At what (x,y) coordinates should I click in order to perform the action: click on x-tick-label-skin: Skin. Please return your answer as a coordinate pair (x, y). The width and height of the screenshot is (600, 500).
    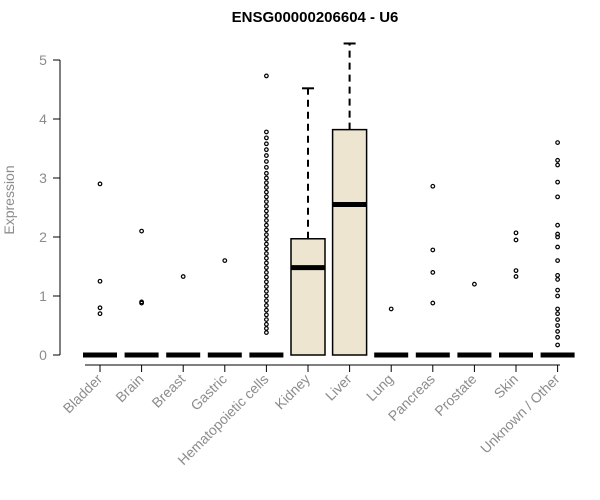
    Looking at the image, I should click on (506, 386).